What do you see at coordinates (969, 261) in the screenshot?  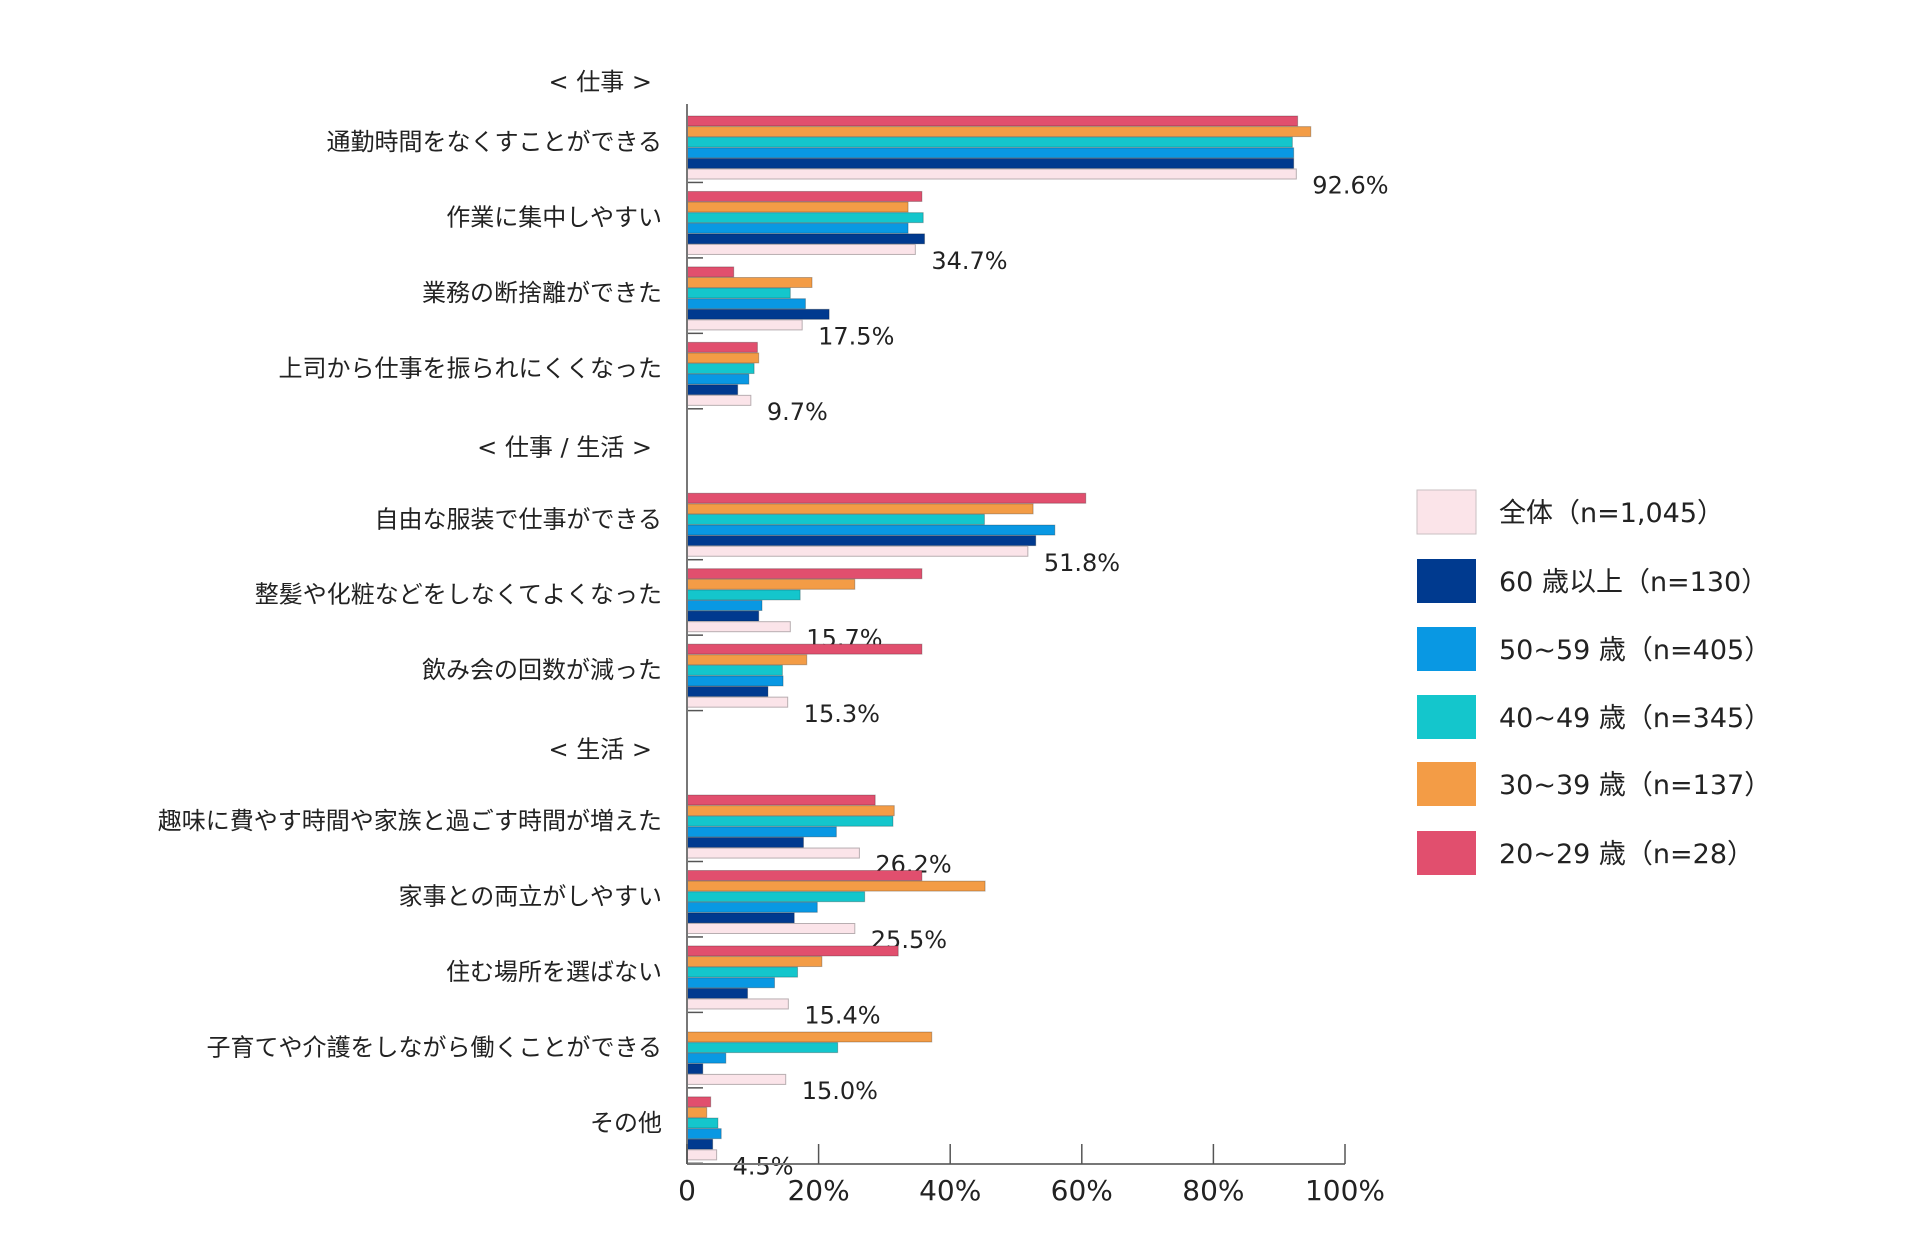 I see `data-label: 34.7%` at bounding box center [969, 261].